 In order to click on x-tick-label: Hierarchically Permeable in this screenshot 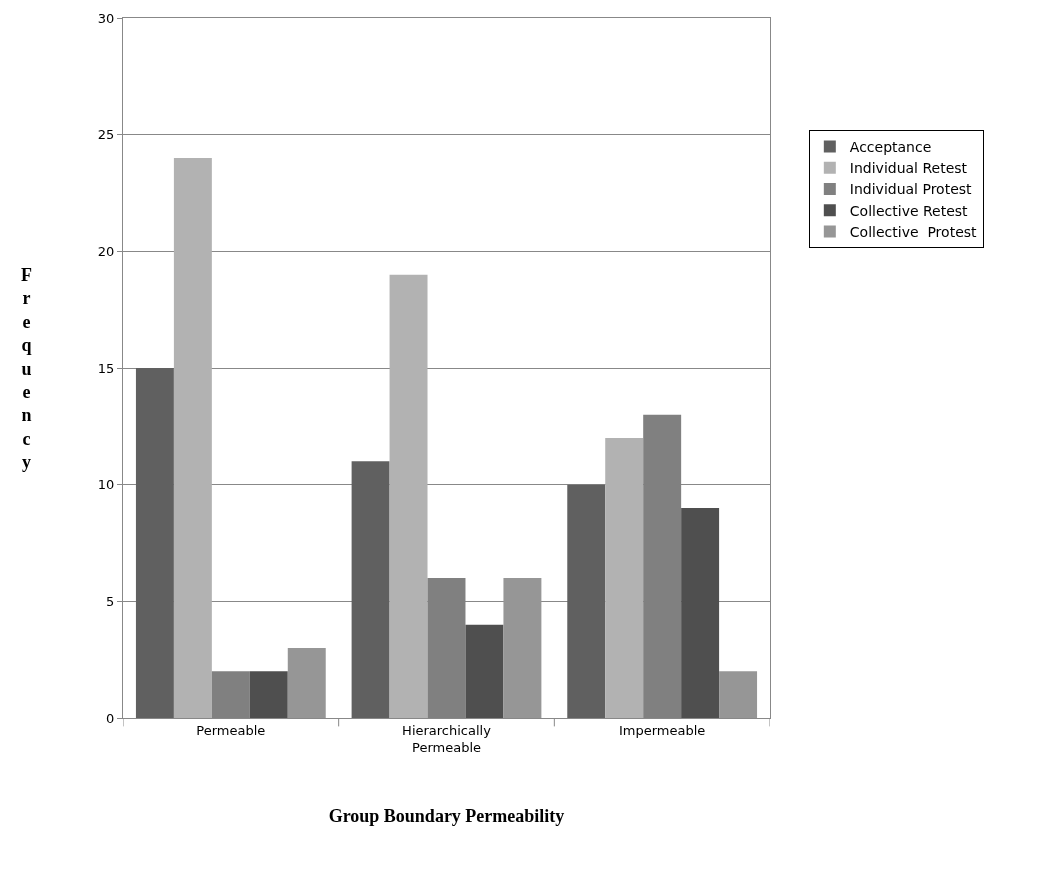, I will do `click(447, 738)`.